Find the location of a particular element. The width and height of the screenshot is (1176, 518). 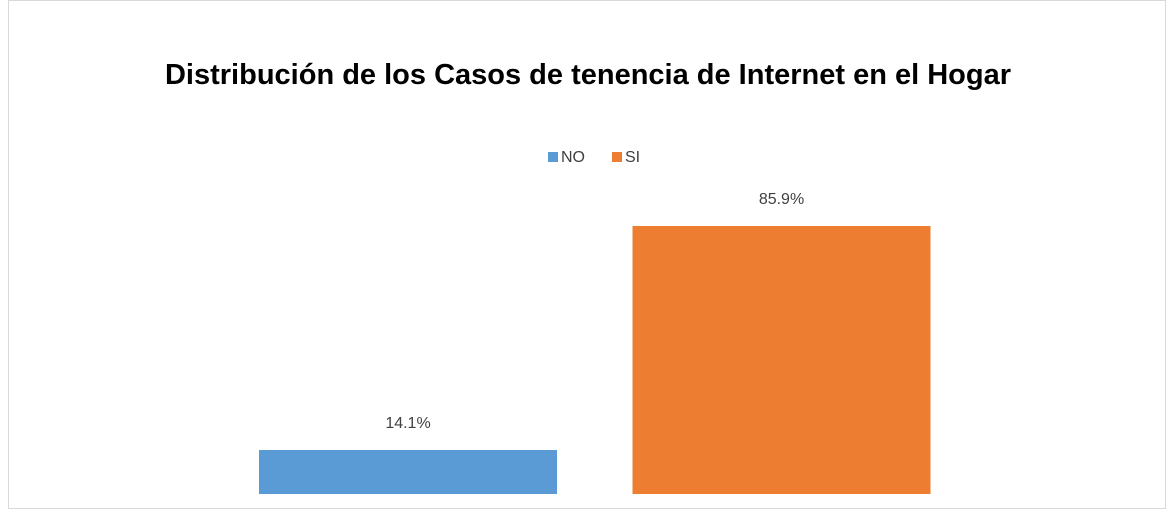

data-label: 14.1% is located at coordinates (407, 423).